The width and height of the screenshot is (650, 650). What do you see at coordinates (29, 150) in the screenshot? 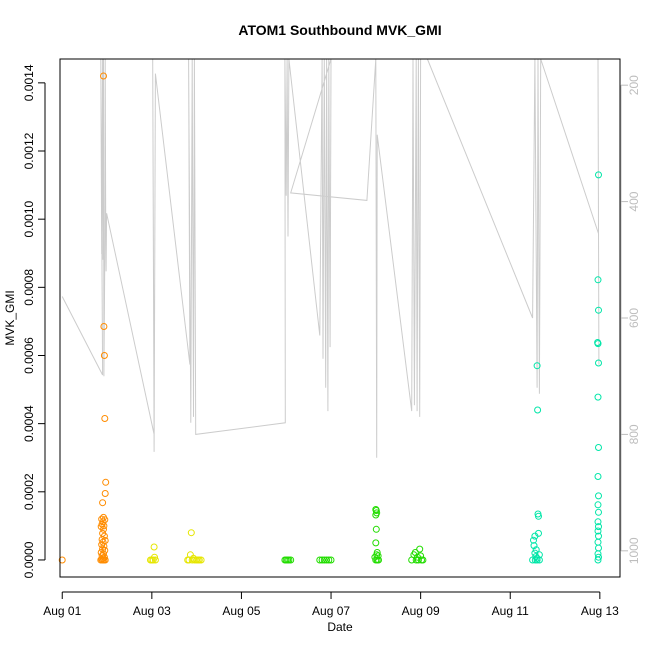
I see `y-tick-label: 0.0012` at bounding box center [29, 150].